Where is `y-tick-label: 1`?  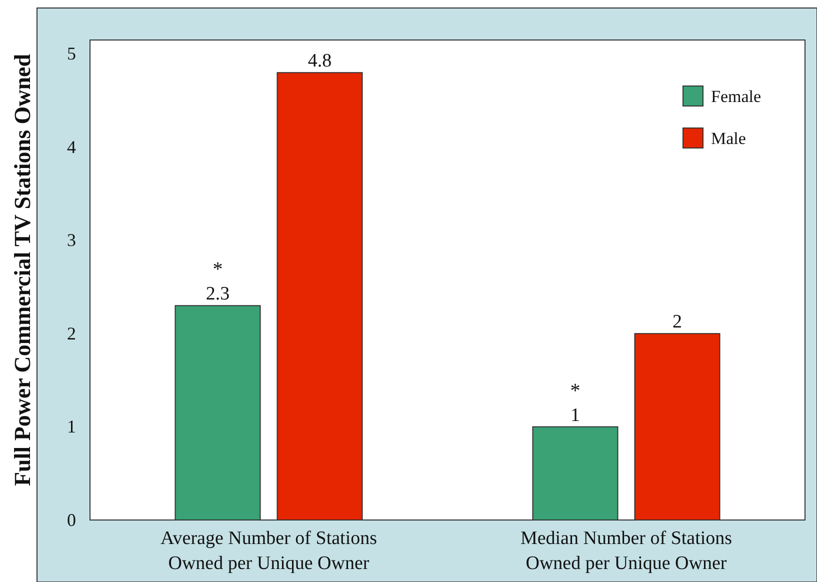
y-tick-label: 1 is located at coordinates (71, 426).